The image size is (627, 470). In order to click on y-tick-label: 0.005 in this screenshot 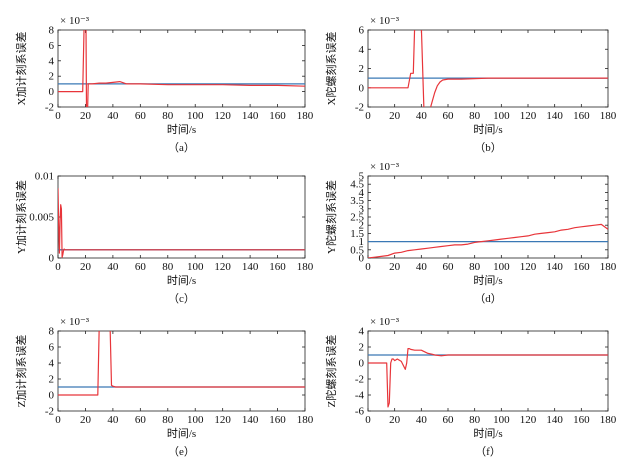, I will do `click(41, 218)`.